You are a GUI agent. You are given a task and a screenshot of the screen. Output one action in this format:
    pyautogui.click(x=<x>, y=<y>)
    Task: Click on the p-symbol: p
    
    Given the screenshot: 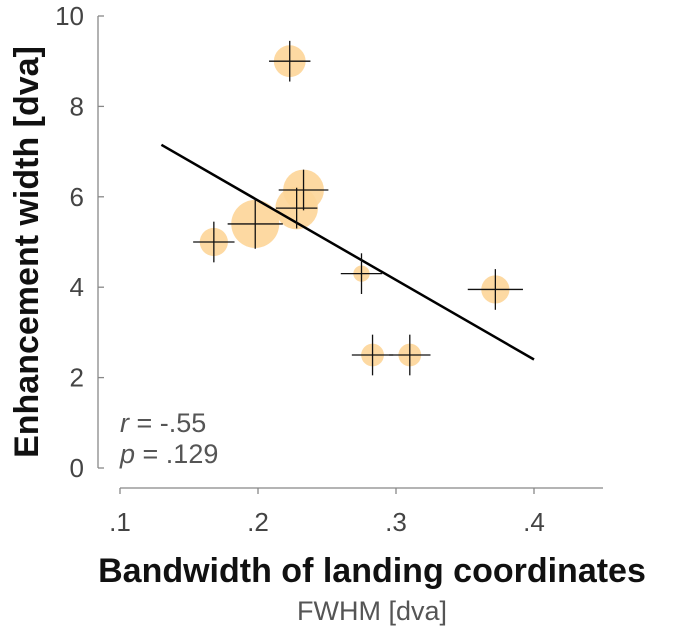 What is the action you would take?
    pyautogui.click(x=127, y=454)
    